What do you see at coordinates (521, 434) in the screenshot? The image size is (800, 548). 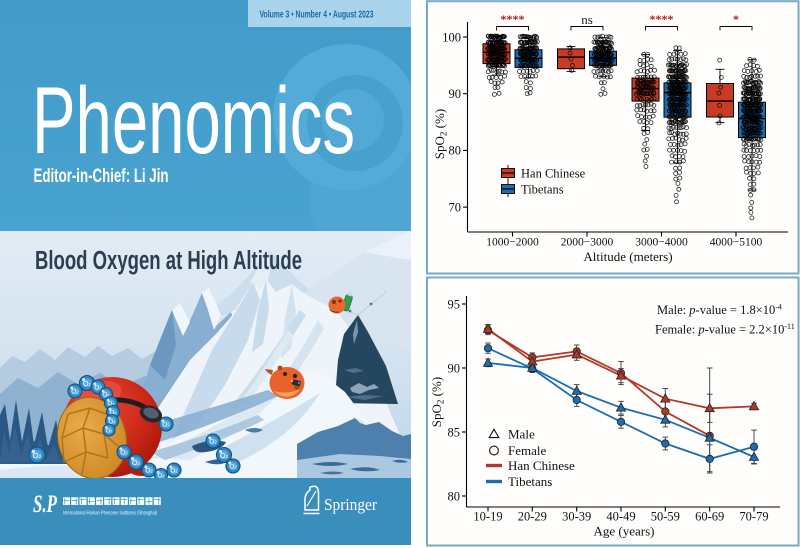 I see `svg-text: Male` at bounding box center [521, 434].